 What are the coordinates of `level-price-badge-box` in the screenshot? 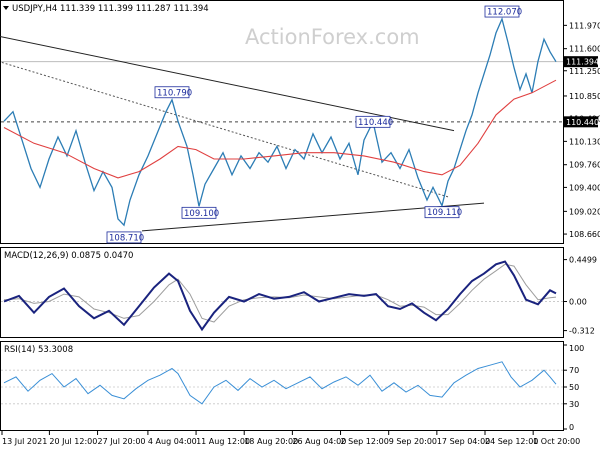 It's located at (581, 122).